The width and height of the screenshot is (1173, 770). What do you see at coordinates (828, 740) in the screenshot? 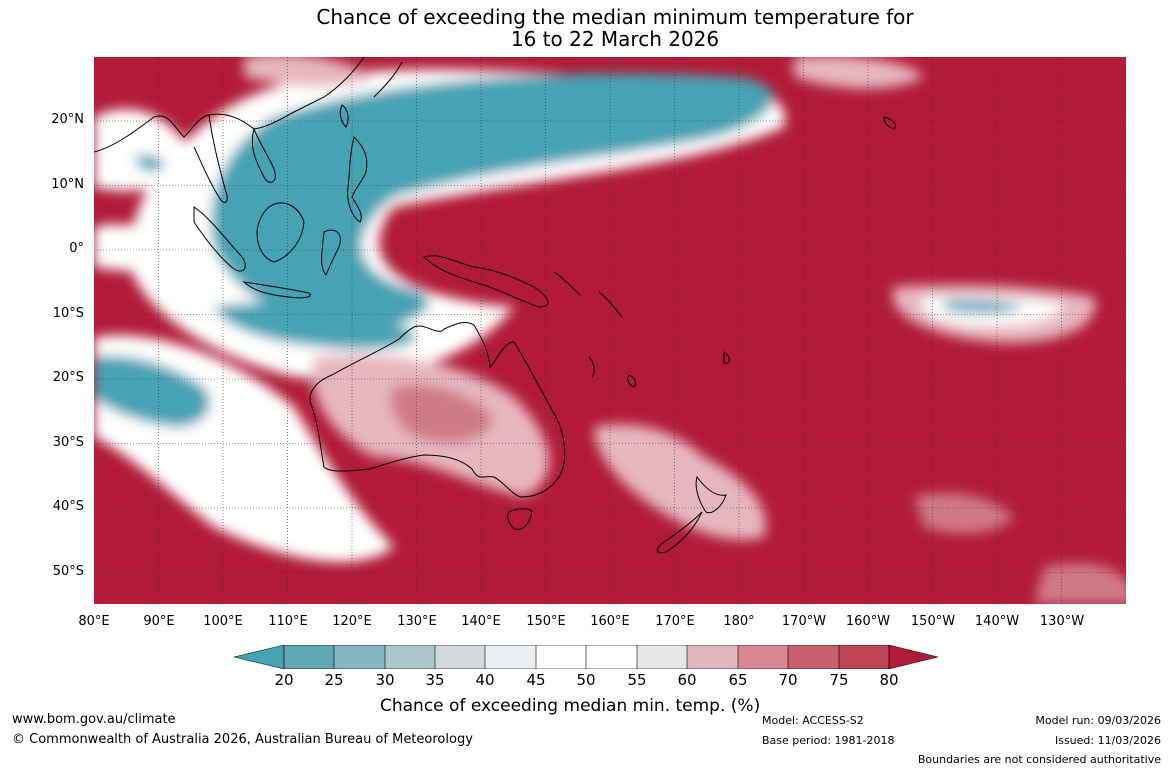
I see `base-period: Base period: 1981-2018` at bounding box center [828, 740].